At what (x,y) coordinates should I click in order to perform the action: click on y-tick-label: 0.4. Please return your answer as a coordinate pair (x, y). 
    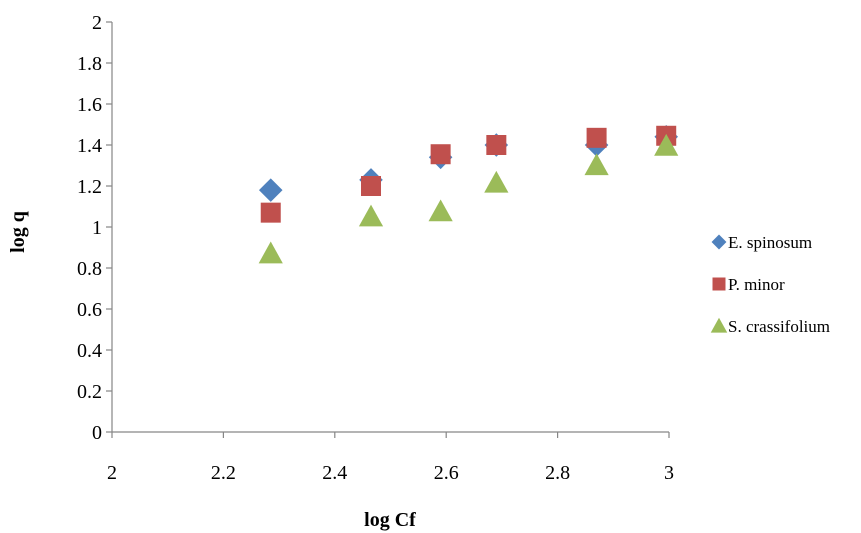
    Looking at the image, I should click on (89, 351).